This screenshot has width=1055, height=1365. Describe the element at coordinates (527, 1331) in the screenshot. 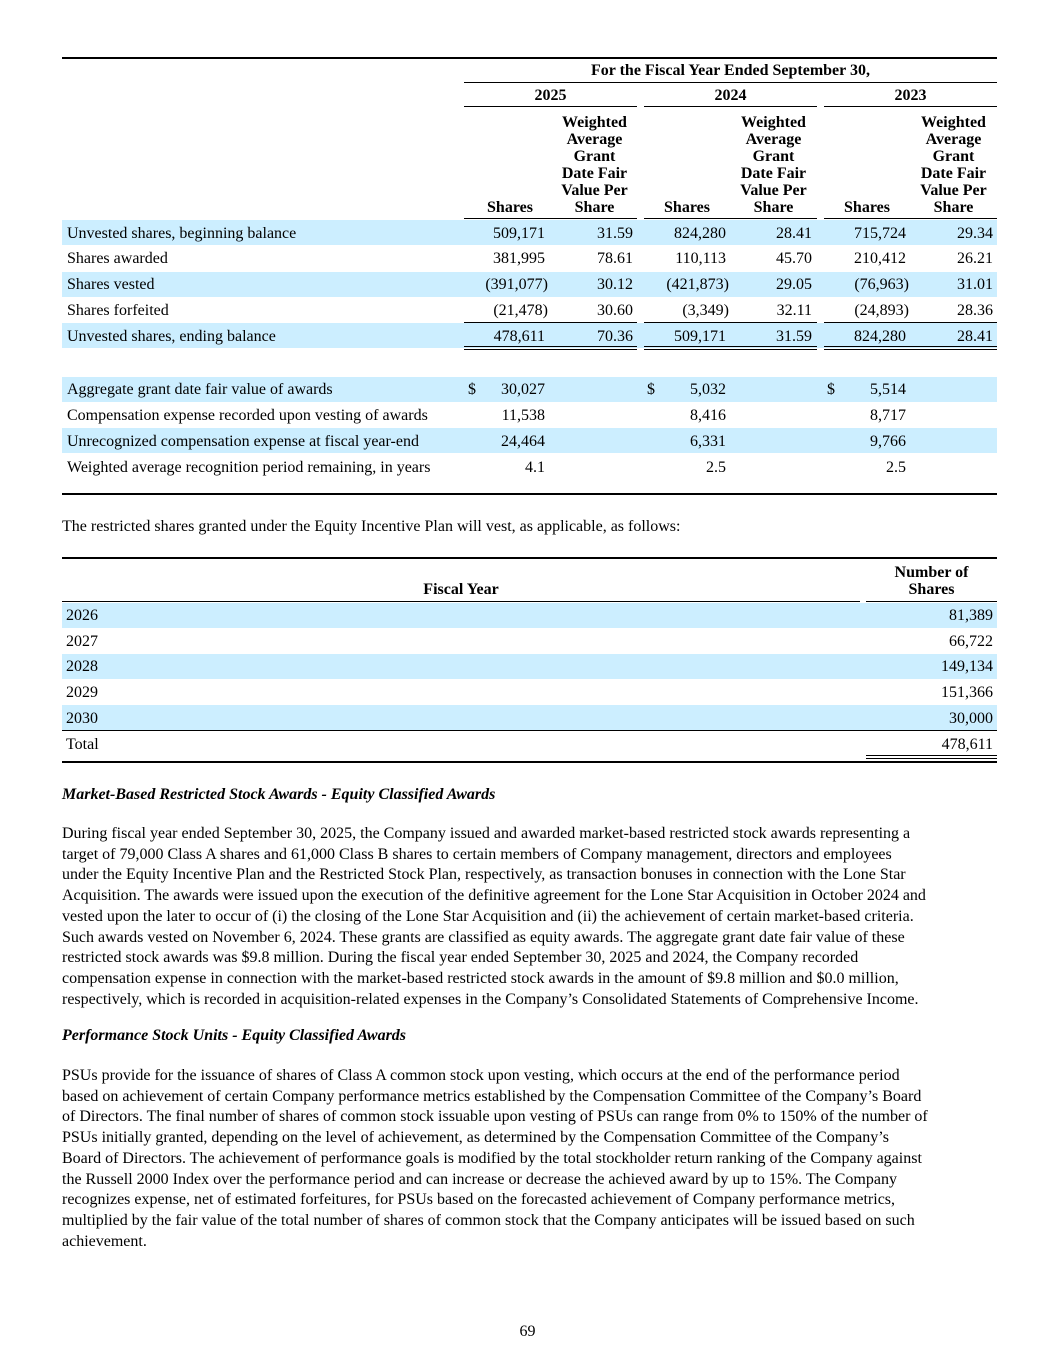

I see `page-number: 69` at that location.